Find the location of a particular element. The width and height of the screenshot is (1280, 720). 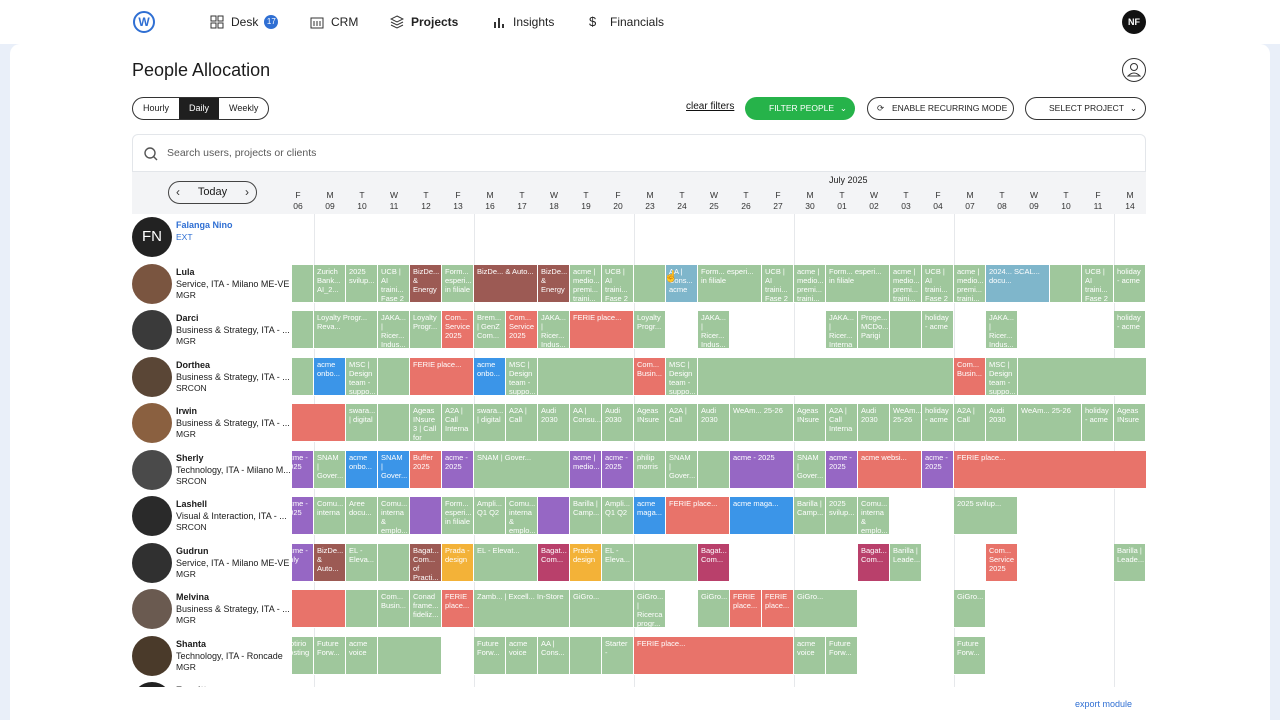

allocation-block: Ageas INsure is located at coordinates (650, 423).